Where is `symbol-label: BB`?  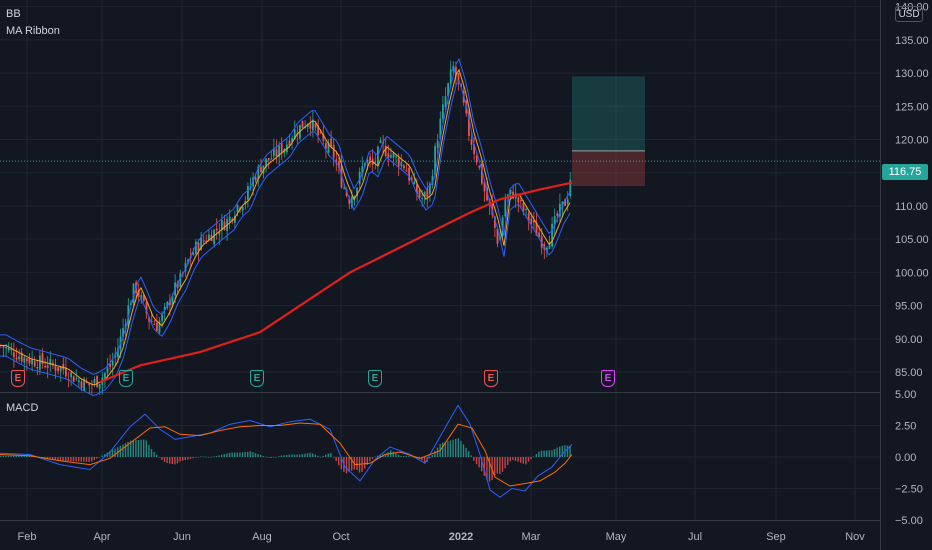
symbol-label: BB is located at coordinates (13, 14).